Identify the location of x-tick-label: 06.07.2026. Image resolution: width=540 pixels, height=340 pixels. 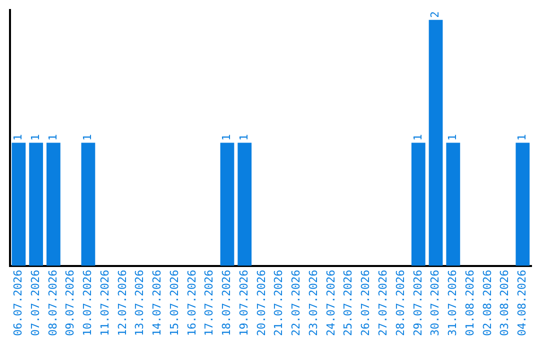
(18, 303).